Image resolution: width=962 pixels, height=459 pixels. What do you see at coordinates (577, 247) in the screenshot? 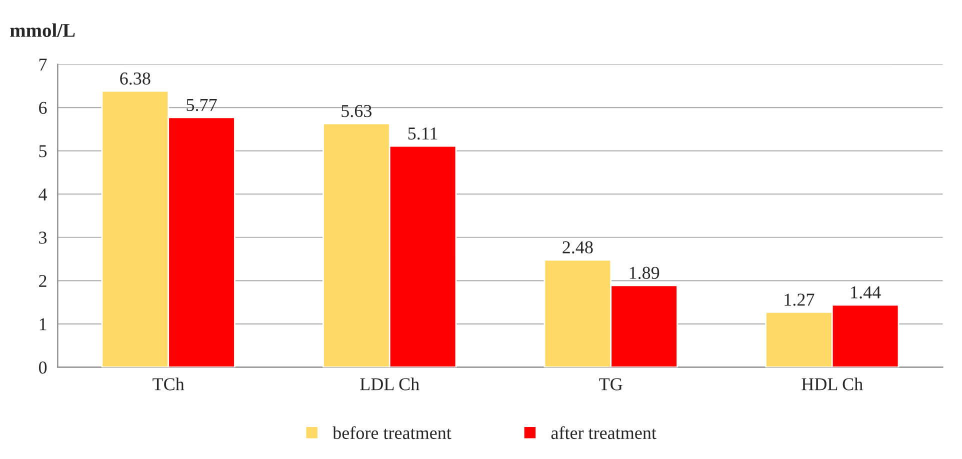
I see `data-label: 2.48` at bounding box center [577, 247].